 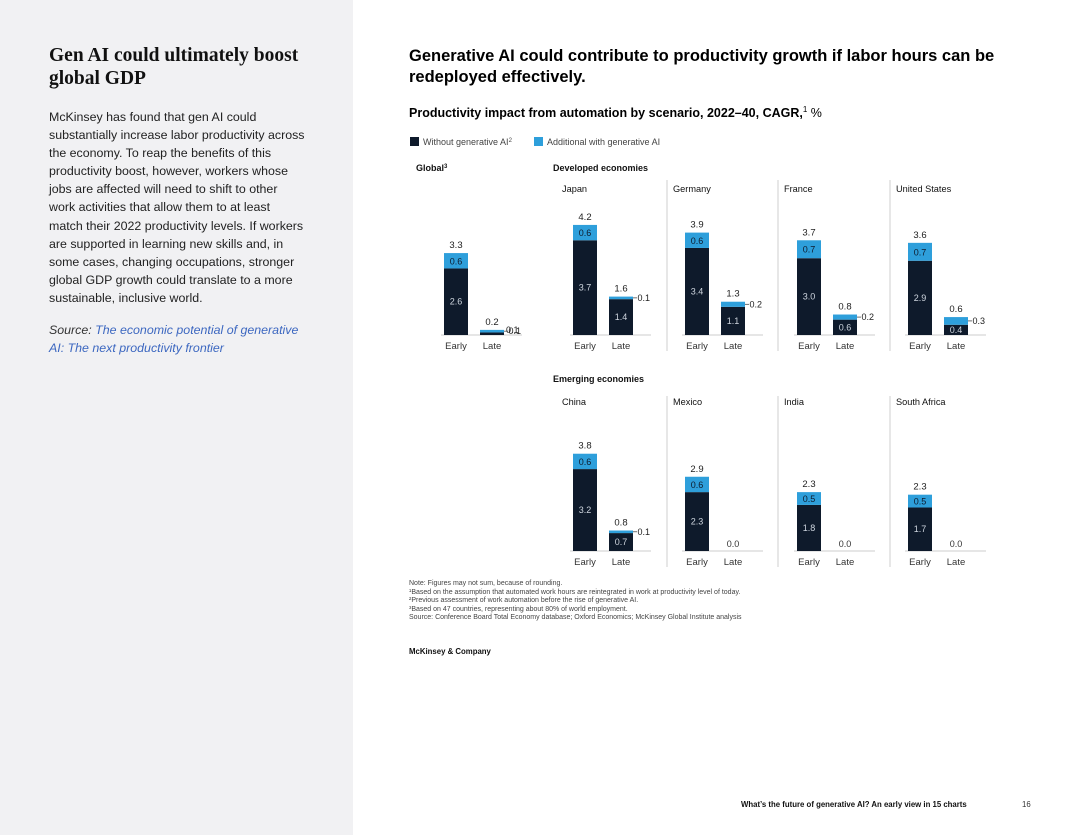 I want to click on bar-base-france-early, so click(x=809, y=296).